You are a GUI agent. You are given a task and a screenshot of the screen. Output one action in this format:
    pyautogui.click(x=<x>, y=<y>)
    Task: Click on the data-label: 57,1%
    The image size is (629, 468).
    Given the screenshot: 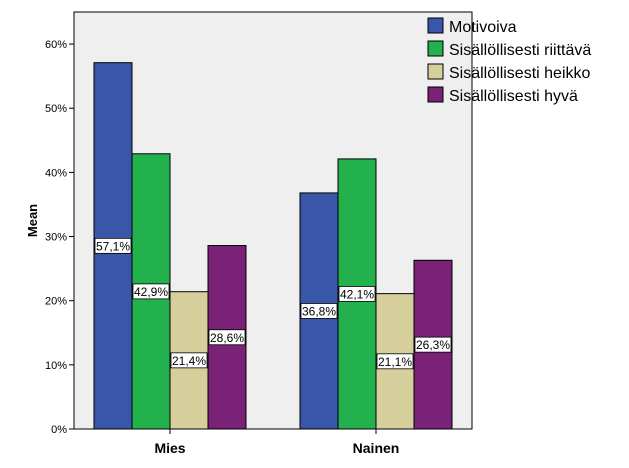 What is the action you would take?
    pyautogui.click(x=113, y=246)
    